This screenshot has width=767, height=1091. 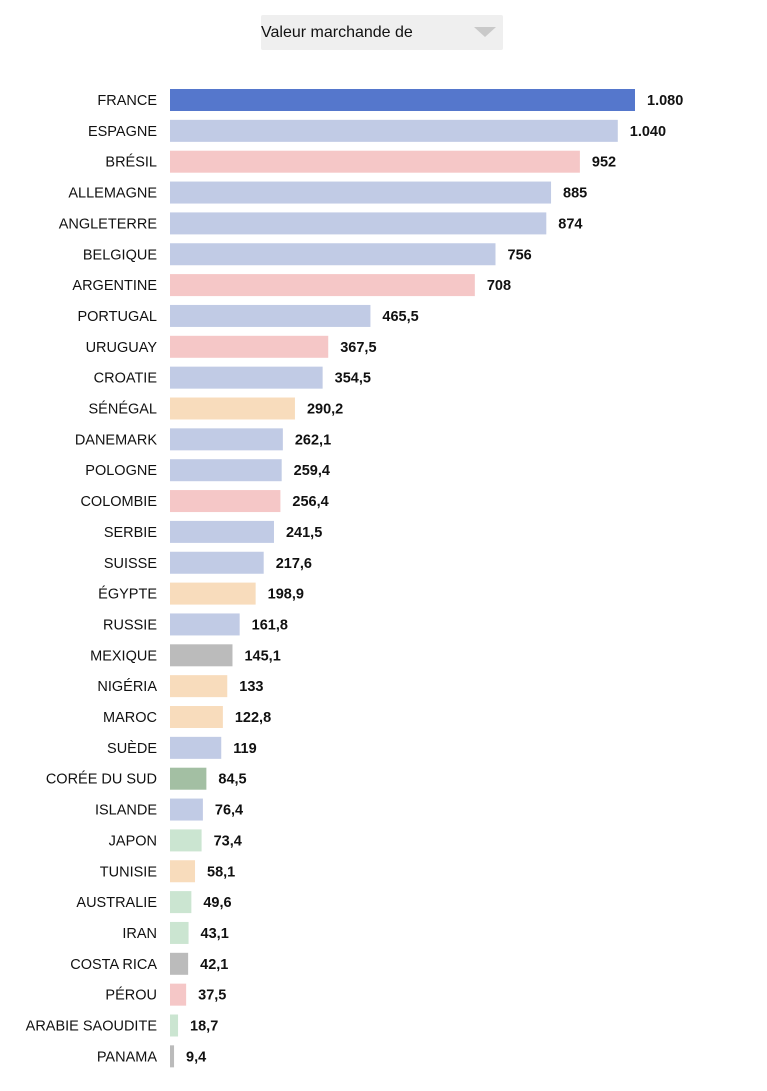 What do you see at coordinates (244, 749) in the screenshot?
I see `value-label: 119` at bounding box center [244, 749].